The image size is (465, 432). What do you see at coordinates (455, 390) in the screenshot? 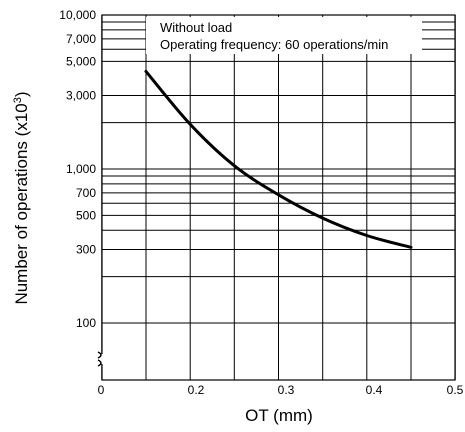
I see `x-tick-label: 0.5` at bounding box center [455, 390].